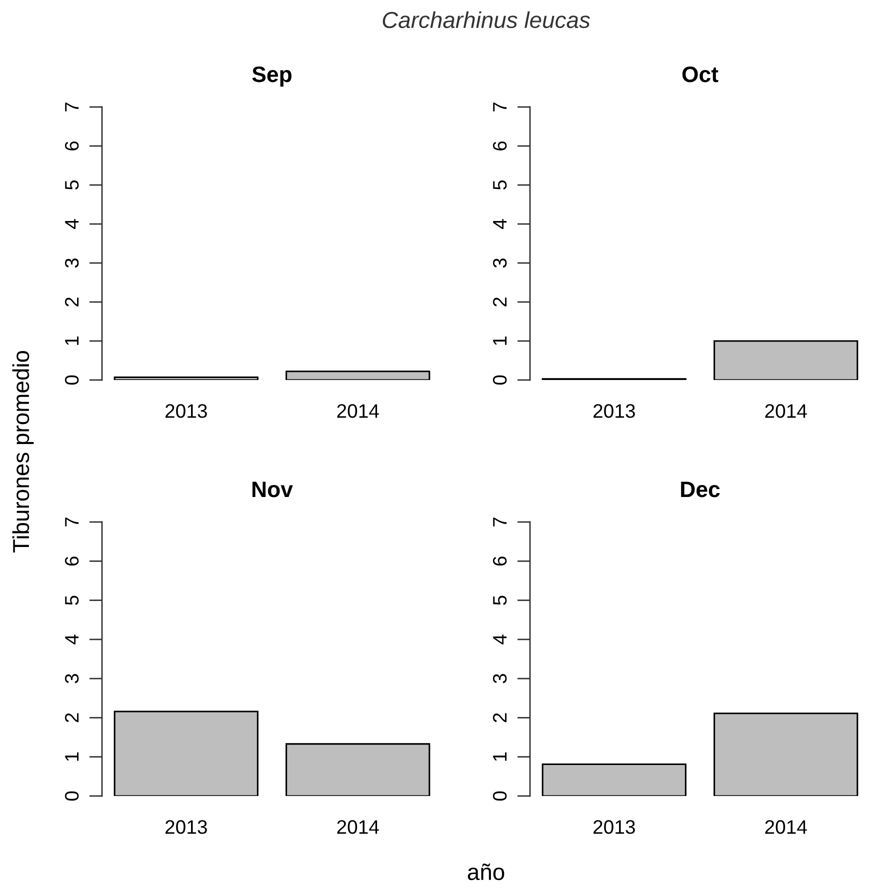  I want to click on chart-title: Nov, so click(272, 490).